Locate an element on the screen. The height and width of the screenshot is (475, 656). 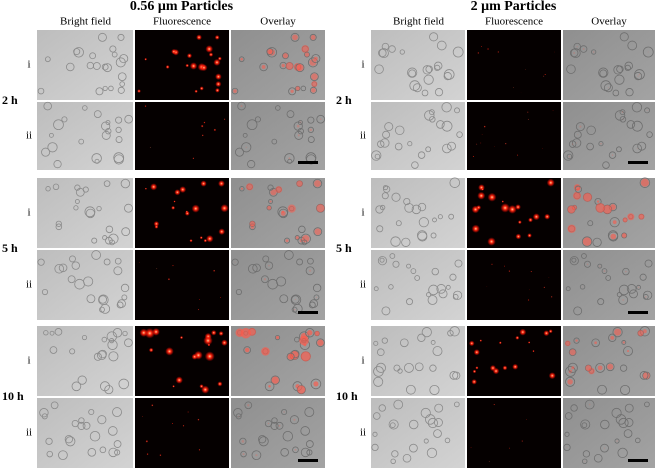
panel-title: 2 μm Particles is located at coordinates (514, 7).